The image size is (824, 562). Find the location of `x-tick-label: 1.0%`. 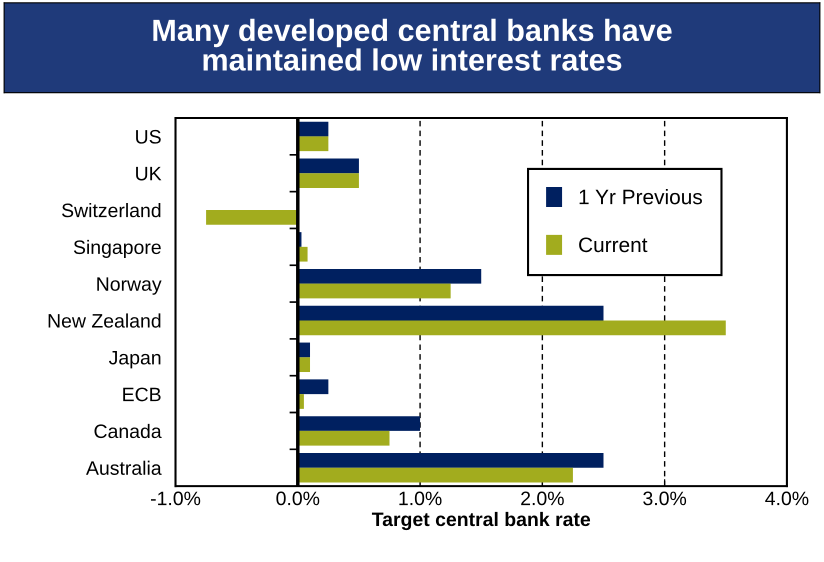

x-tick-label: 1.0% is located at coordinates (420, 499).